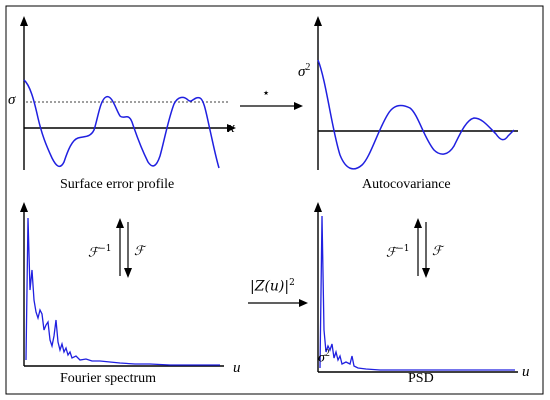  I want to click on surface-error-curve, so click(121, 124).